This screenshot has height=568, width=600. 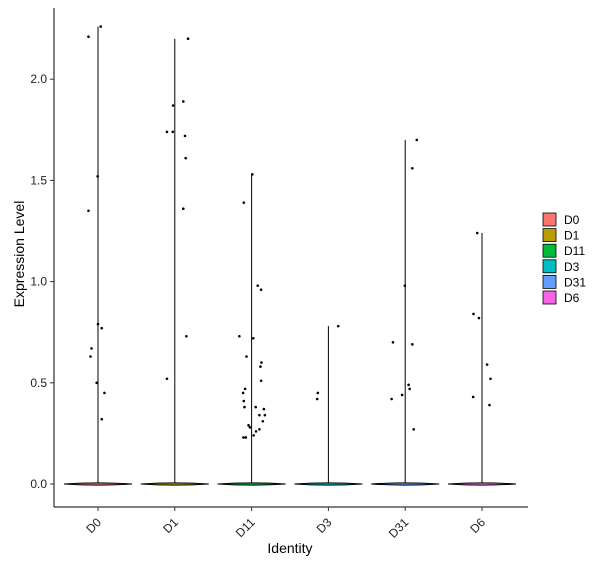 I want to click on y-axis-title: Expression Level, so click(x=19, y=254).